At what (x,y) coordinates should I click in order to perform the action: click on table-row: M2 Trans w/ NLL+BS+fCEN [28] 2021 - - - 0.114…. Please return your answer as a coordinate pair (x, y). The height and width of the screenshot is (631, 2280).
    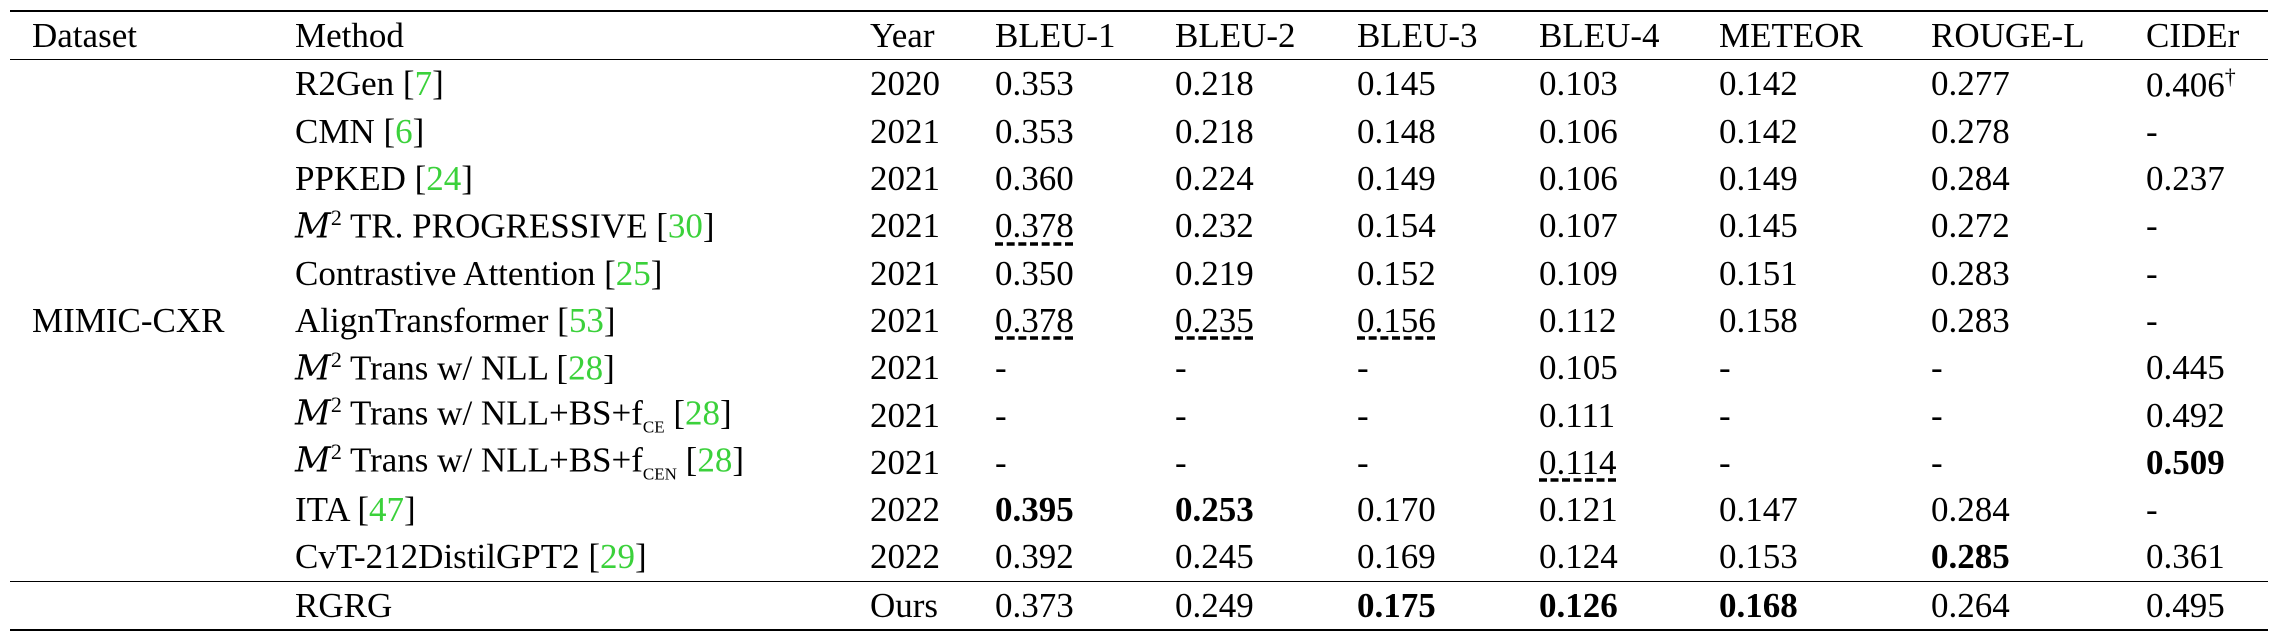
    Looking at the image, I should click on (1139, 462).